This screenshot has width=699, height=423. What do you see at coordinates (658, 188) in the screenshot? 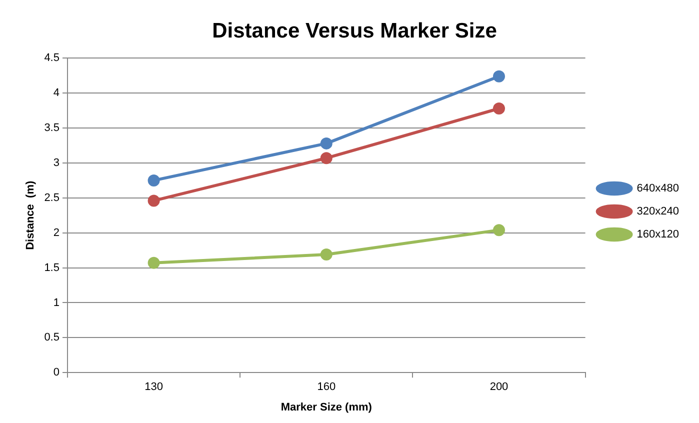
I see `legend-label: 640x480` at bounding box center [658, 188].